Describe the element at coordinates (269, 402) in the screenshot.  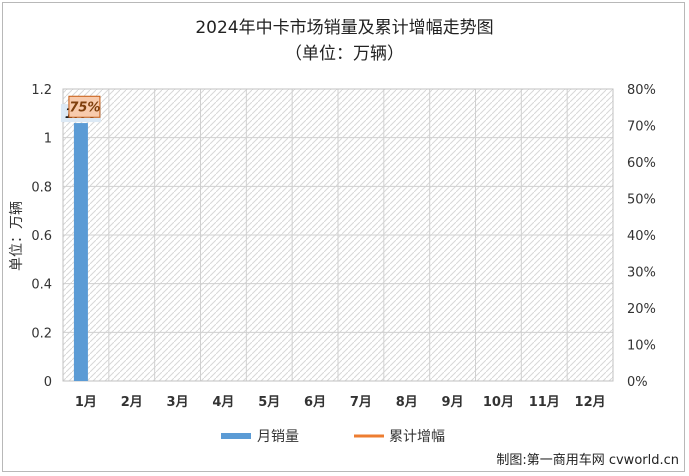
I see `x-tick-label: 5月` at that location.